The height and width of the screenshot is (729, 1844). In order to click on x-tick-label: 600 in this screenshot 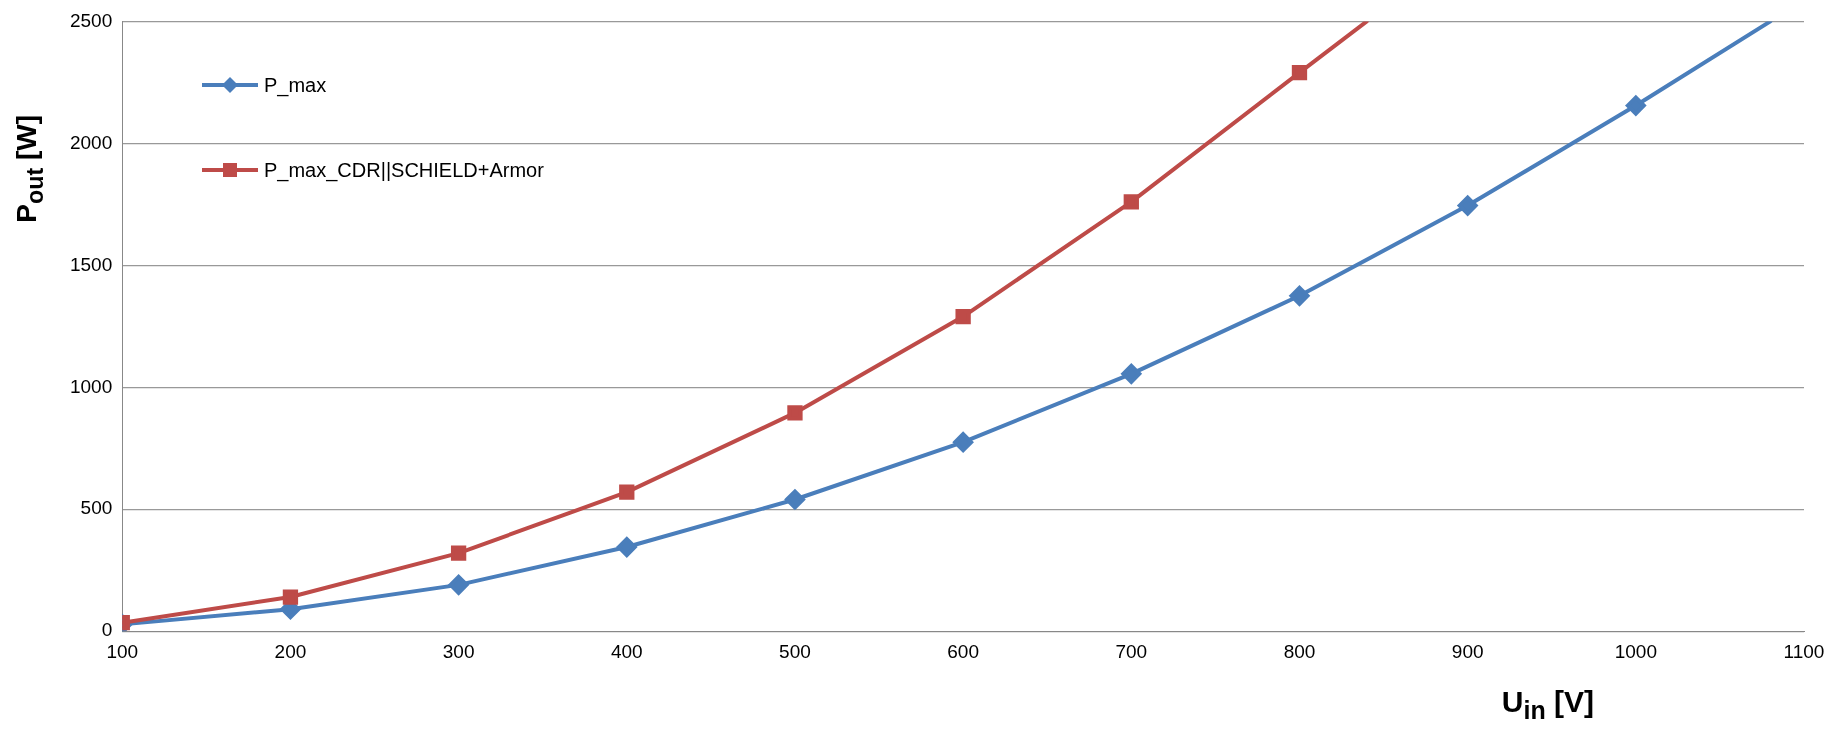, I will do `click(963, 651)`.